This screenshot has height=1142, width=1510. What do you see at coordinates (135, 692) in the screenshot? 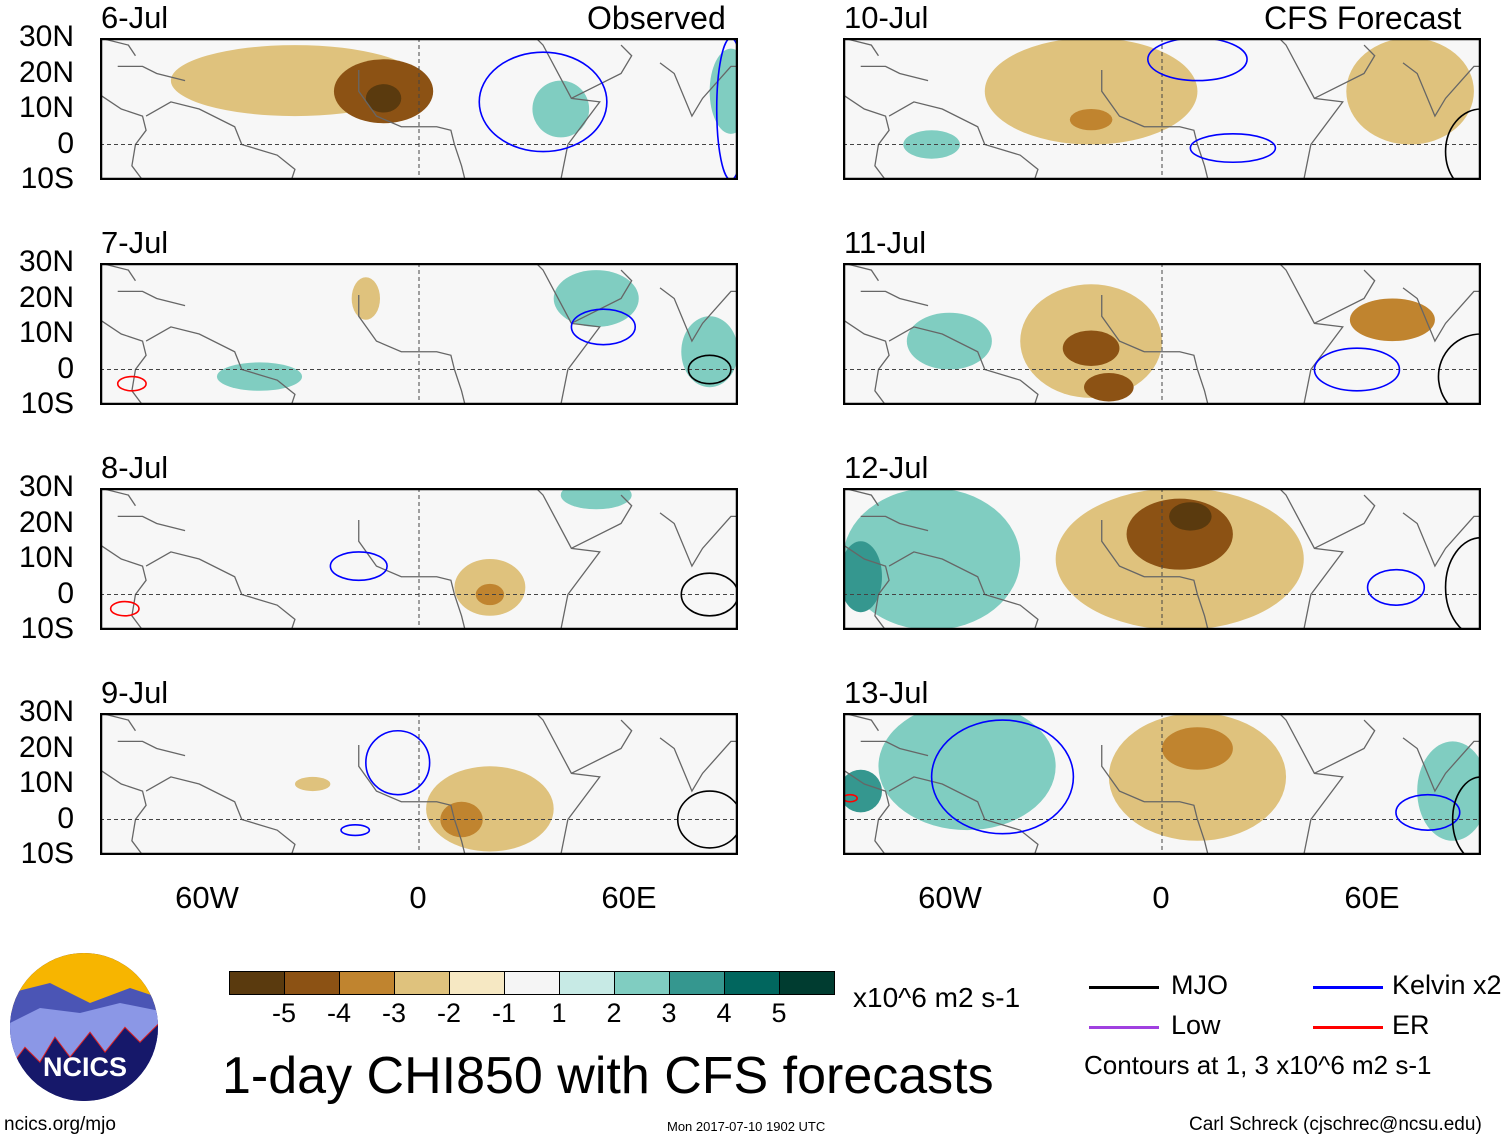
I see `panel-date: 9-Jul` at bounding box center [135, 692].